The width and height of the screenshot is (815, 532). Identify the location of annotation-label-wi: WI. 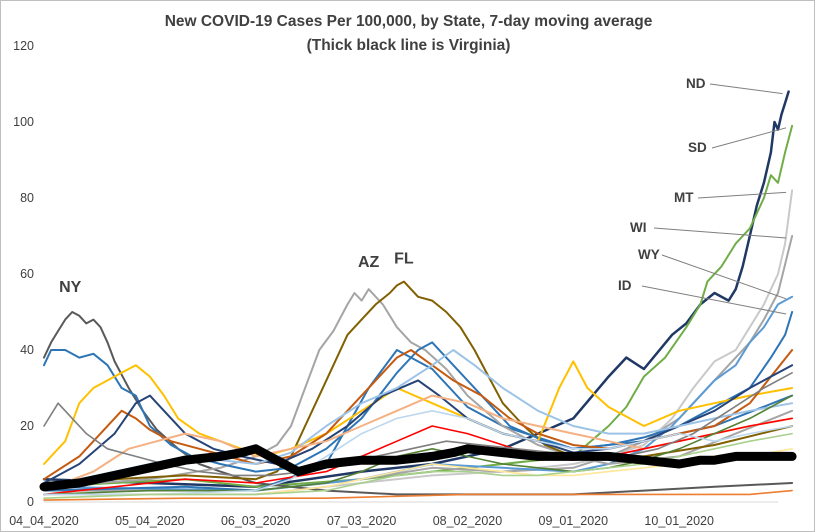
(638, 227).